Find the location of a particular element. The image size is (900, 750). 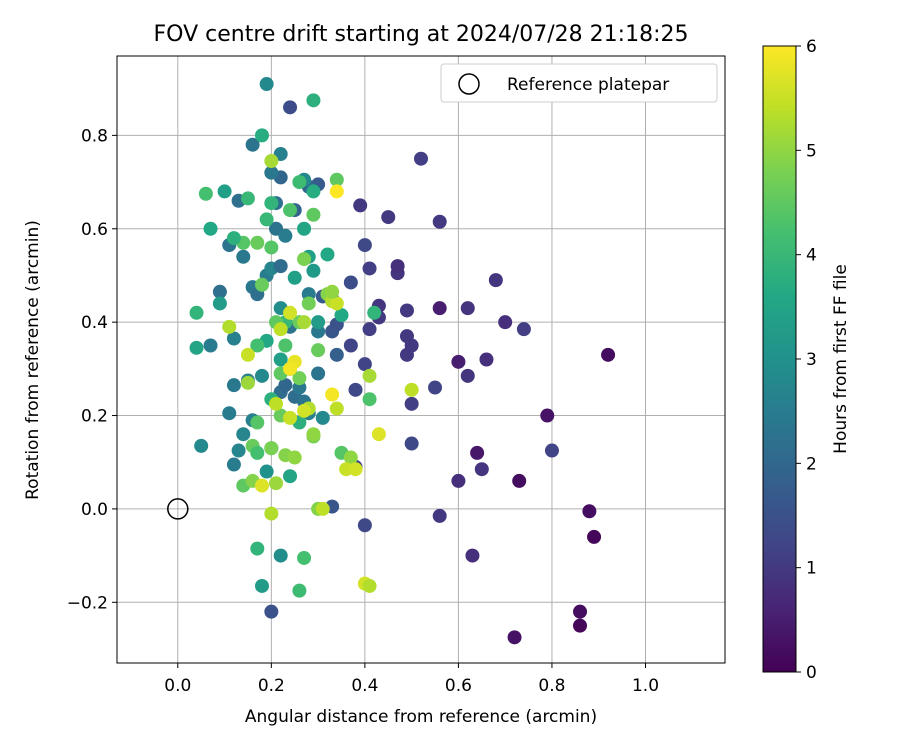

legend-entry-reference-platepar: Reference platepar is located at coordinates (588, 85).